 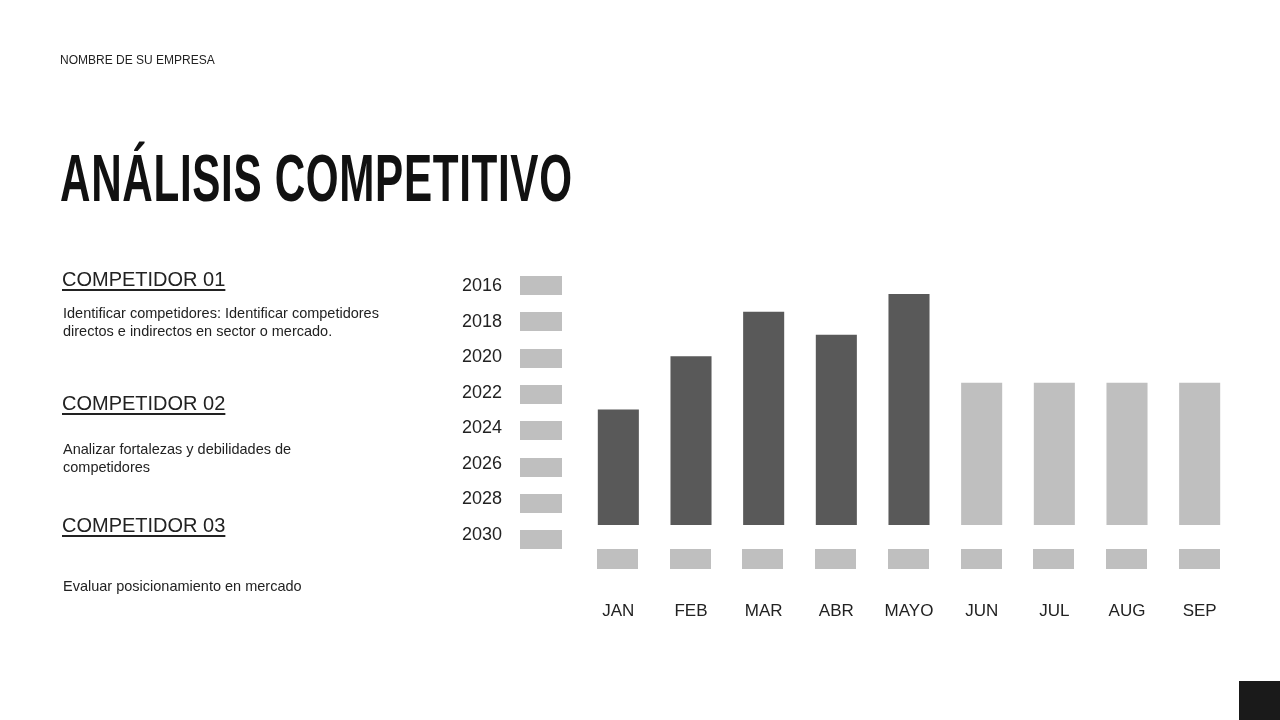 What do you see at coordinates (481, 285) in the screenshot?
I see `y-tick-label: 2016` at bounding box center [481, 285].